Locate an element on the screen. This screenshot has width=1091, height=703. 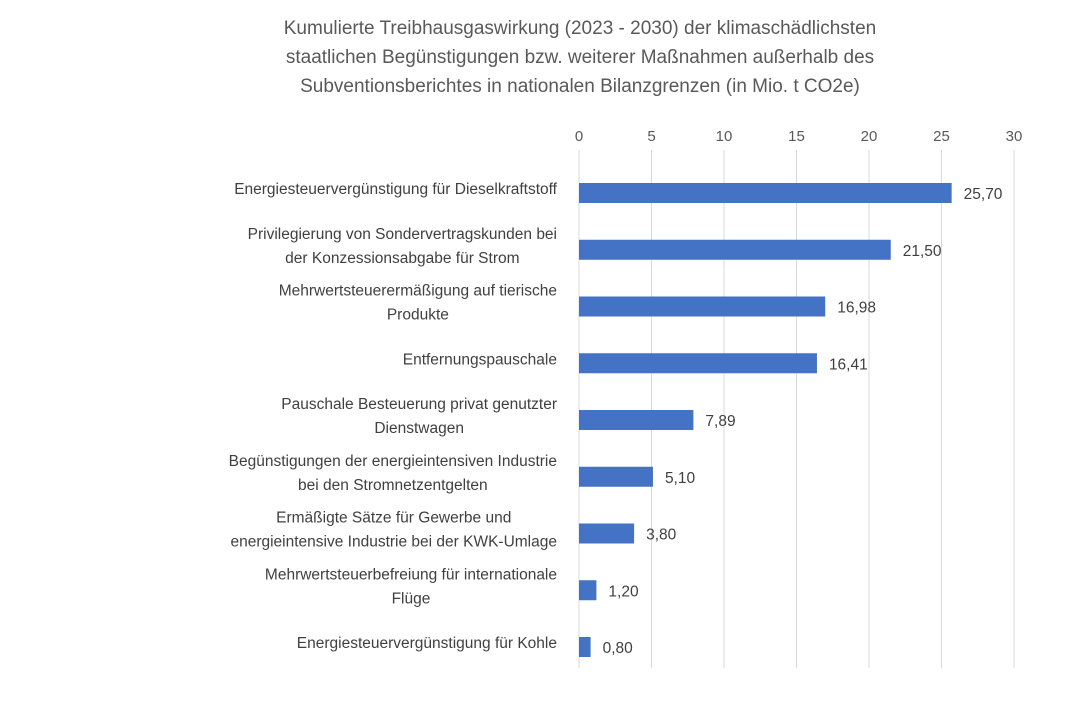
category-label: Entfernungspauschale is located at coordinates (480, 359).